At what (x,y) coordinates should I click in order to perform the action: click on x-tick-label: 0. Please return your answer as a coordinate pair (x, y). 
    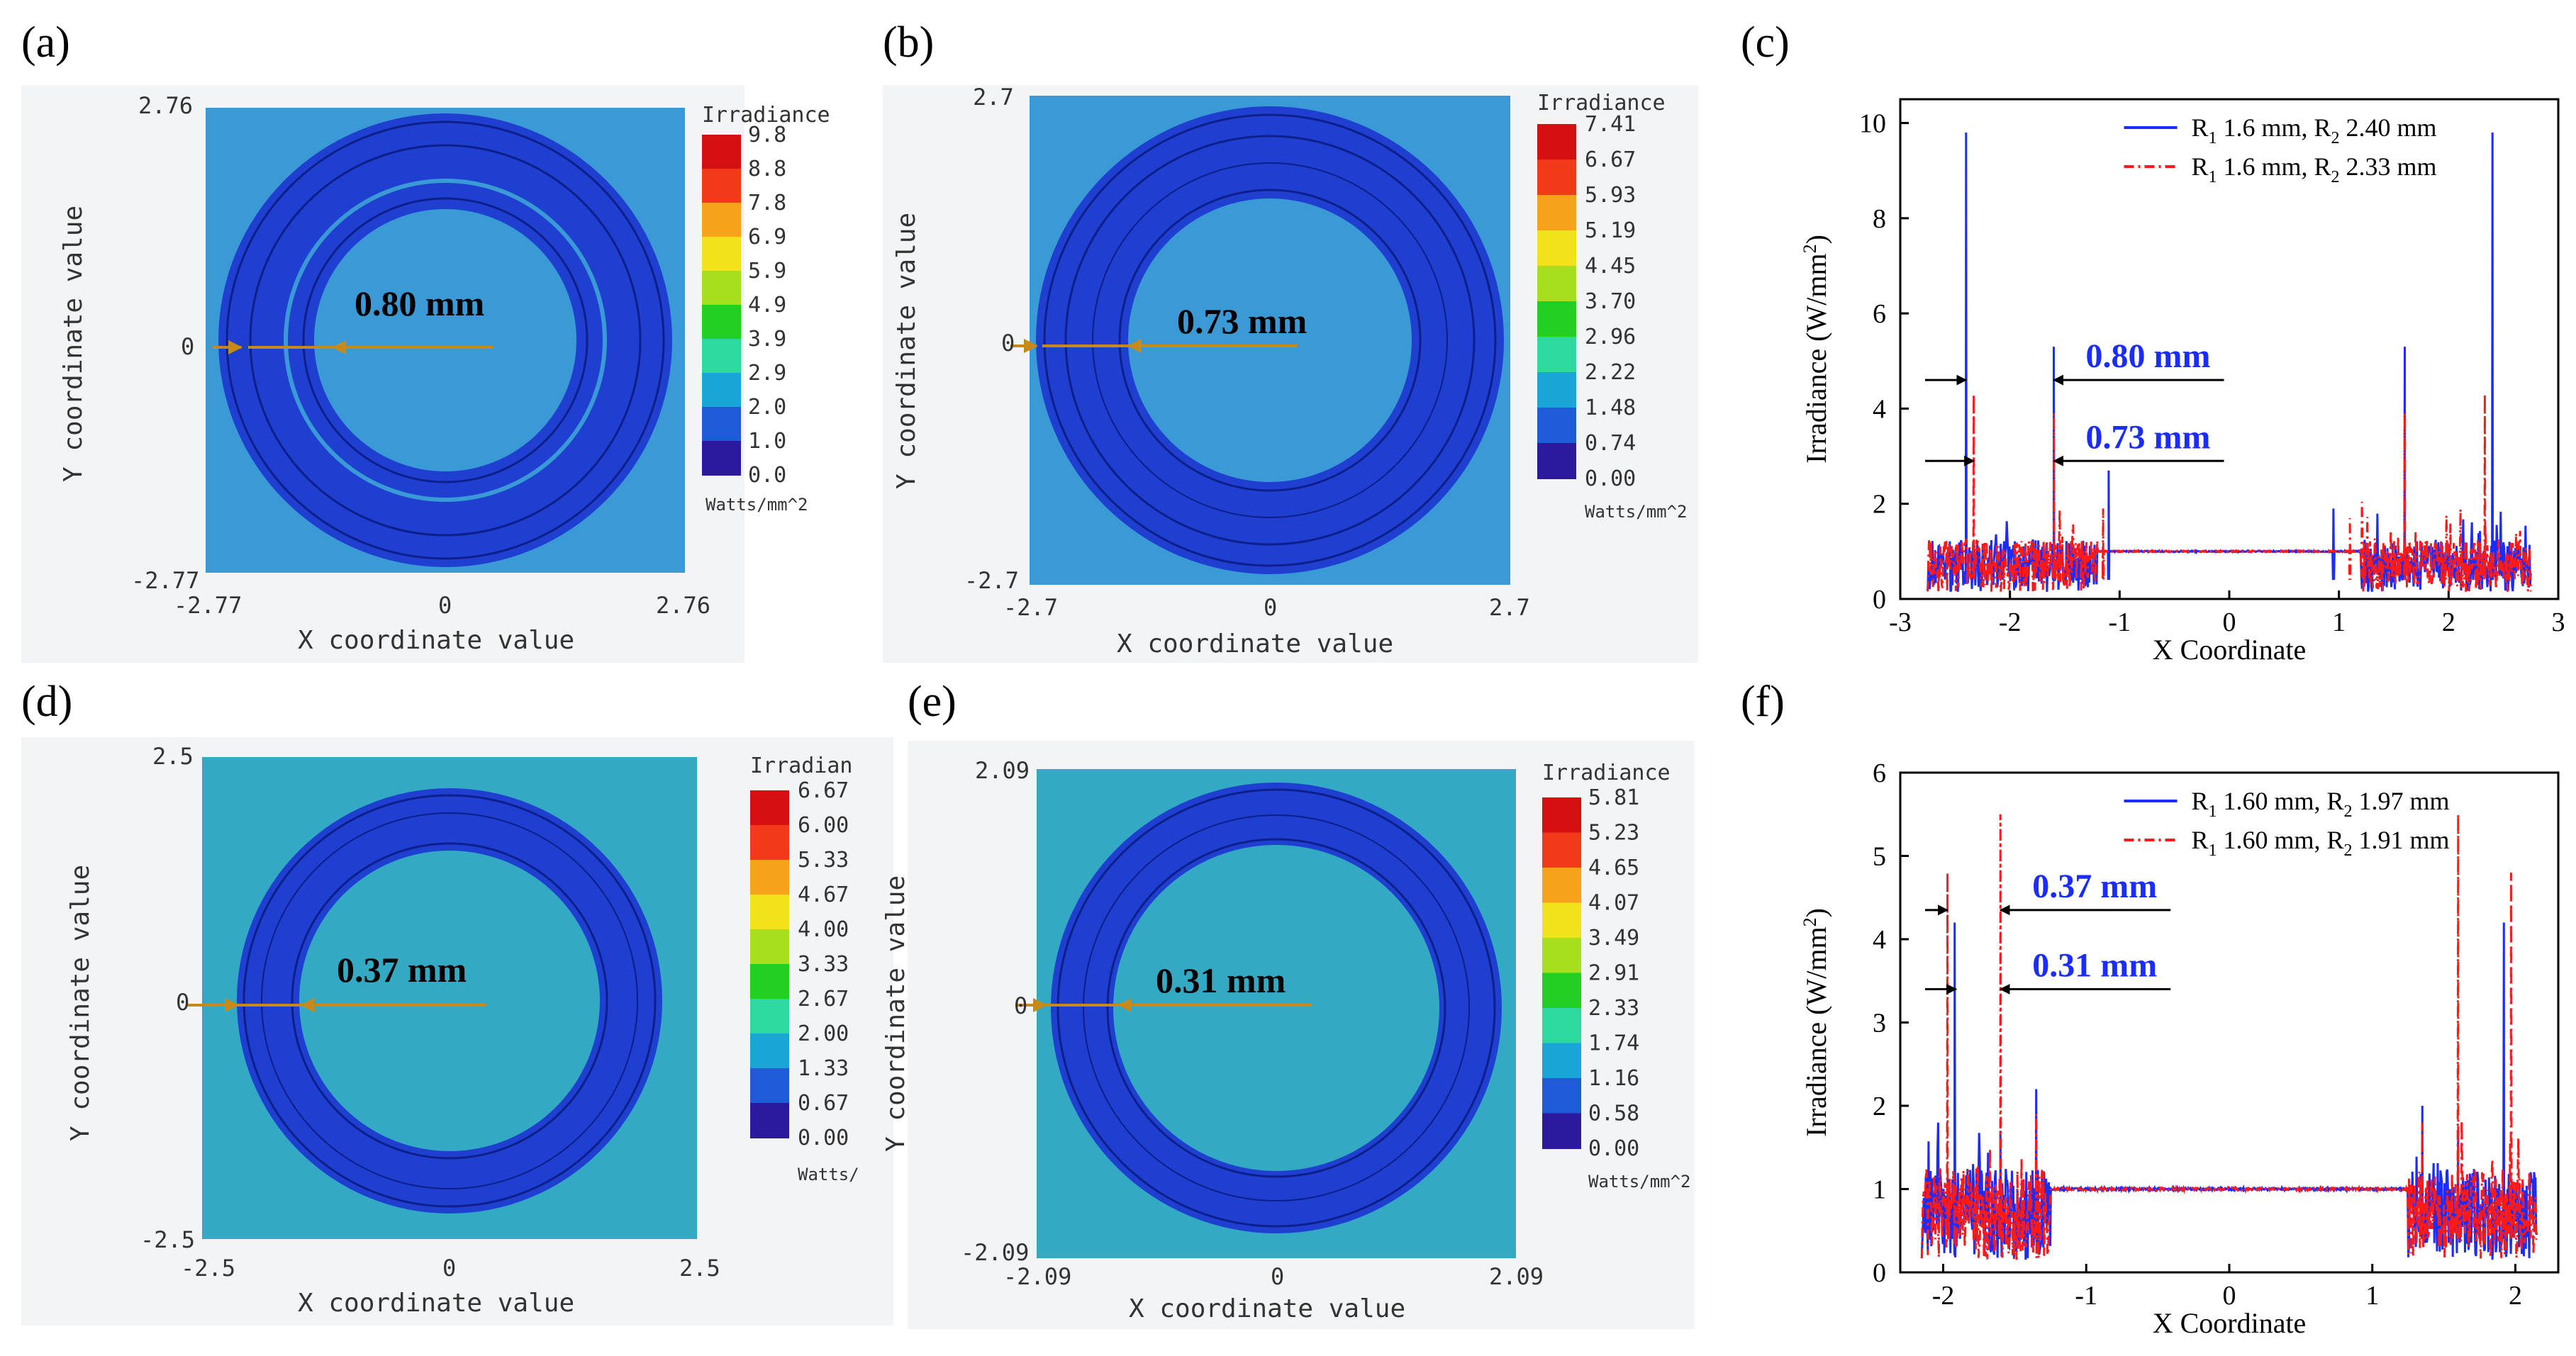
    Looking at the image, I should click on (2229, 1296).